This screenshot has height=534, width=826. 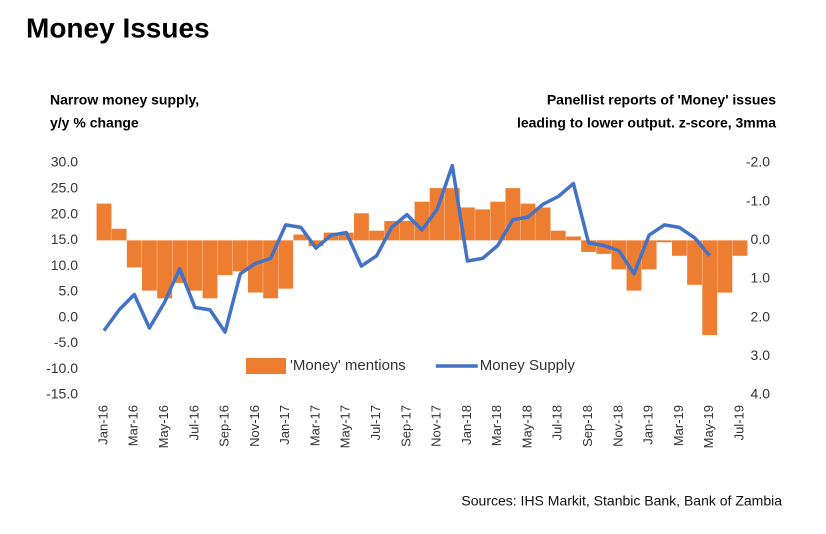 I want to click on x-tick-label: May-18, so click(x=526, y=426).